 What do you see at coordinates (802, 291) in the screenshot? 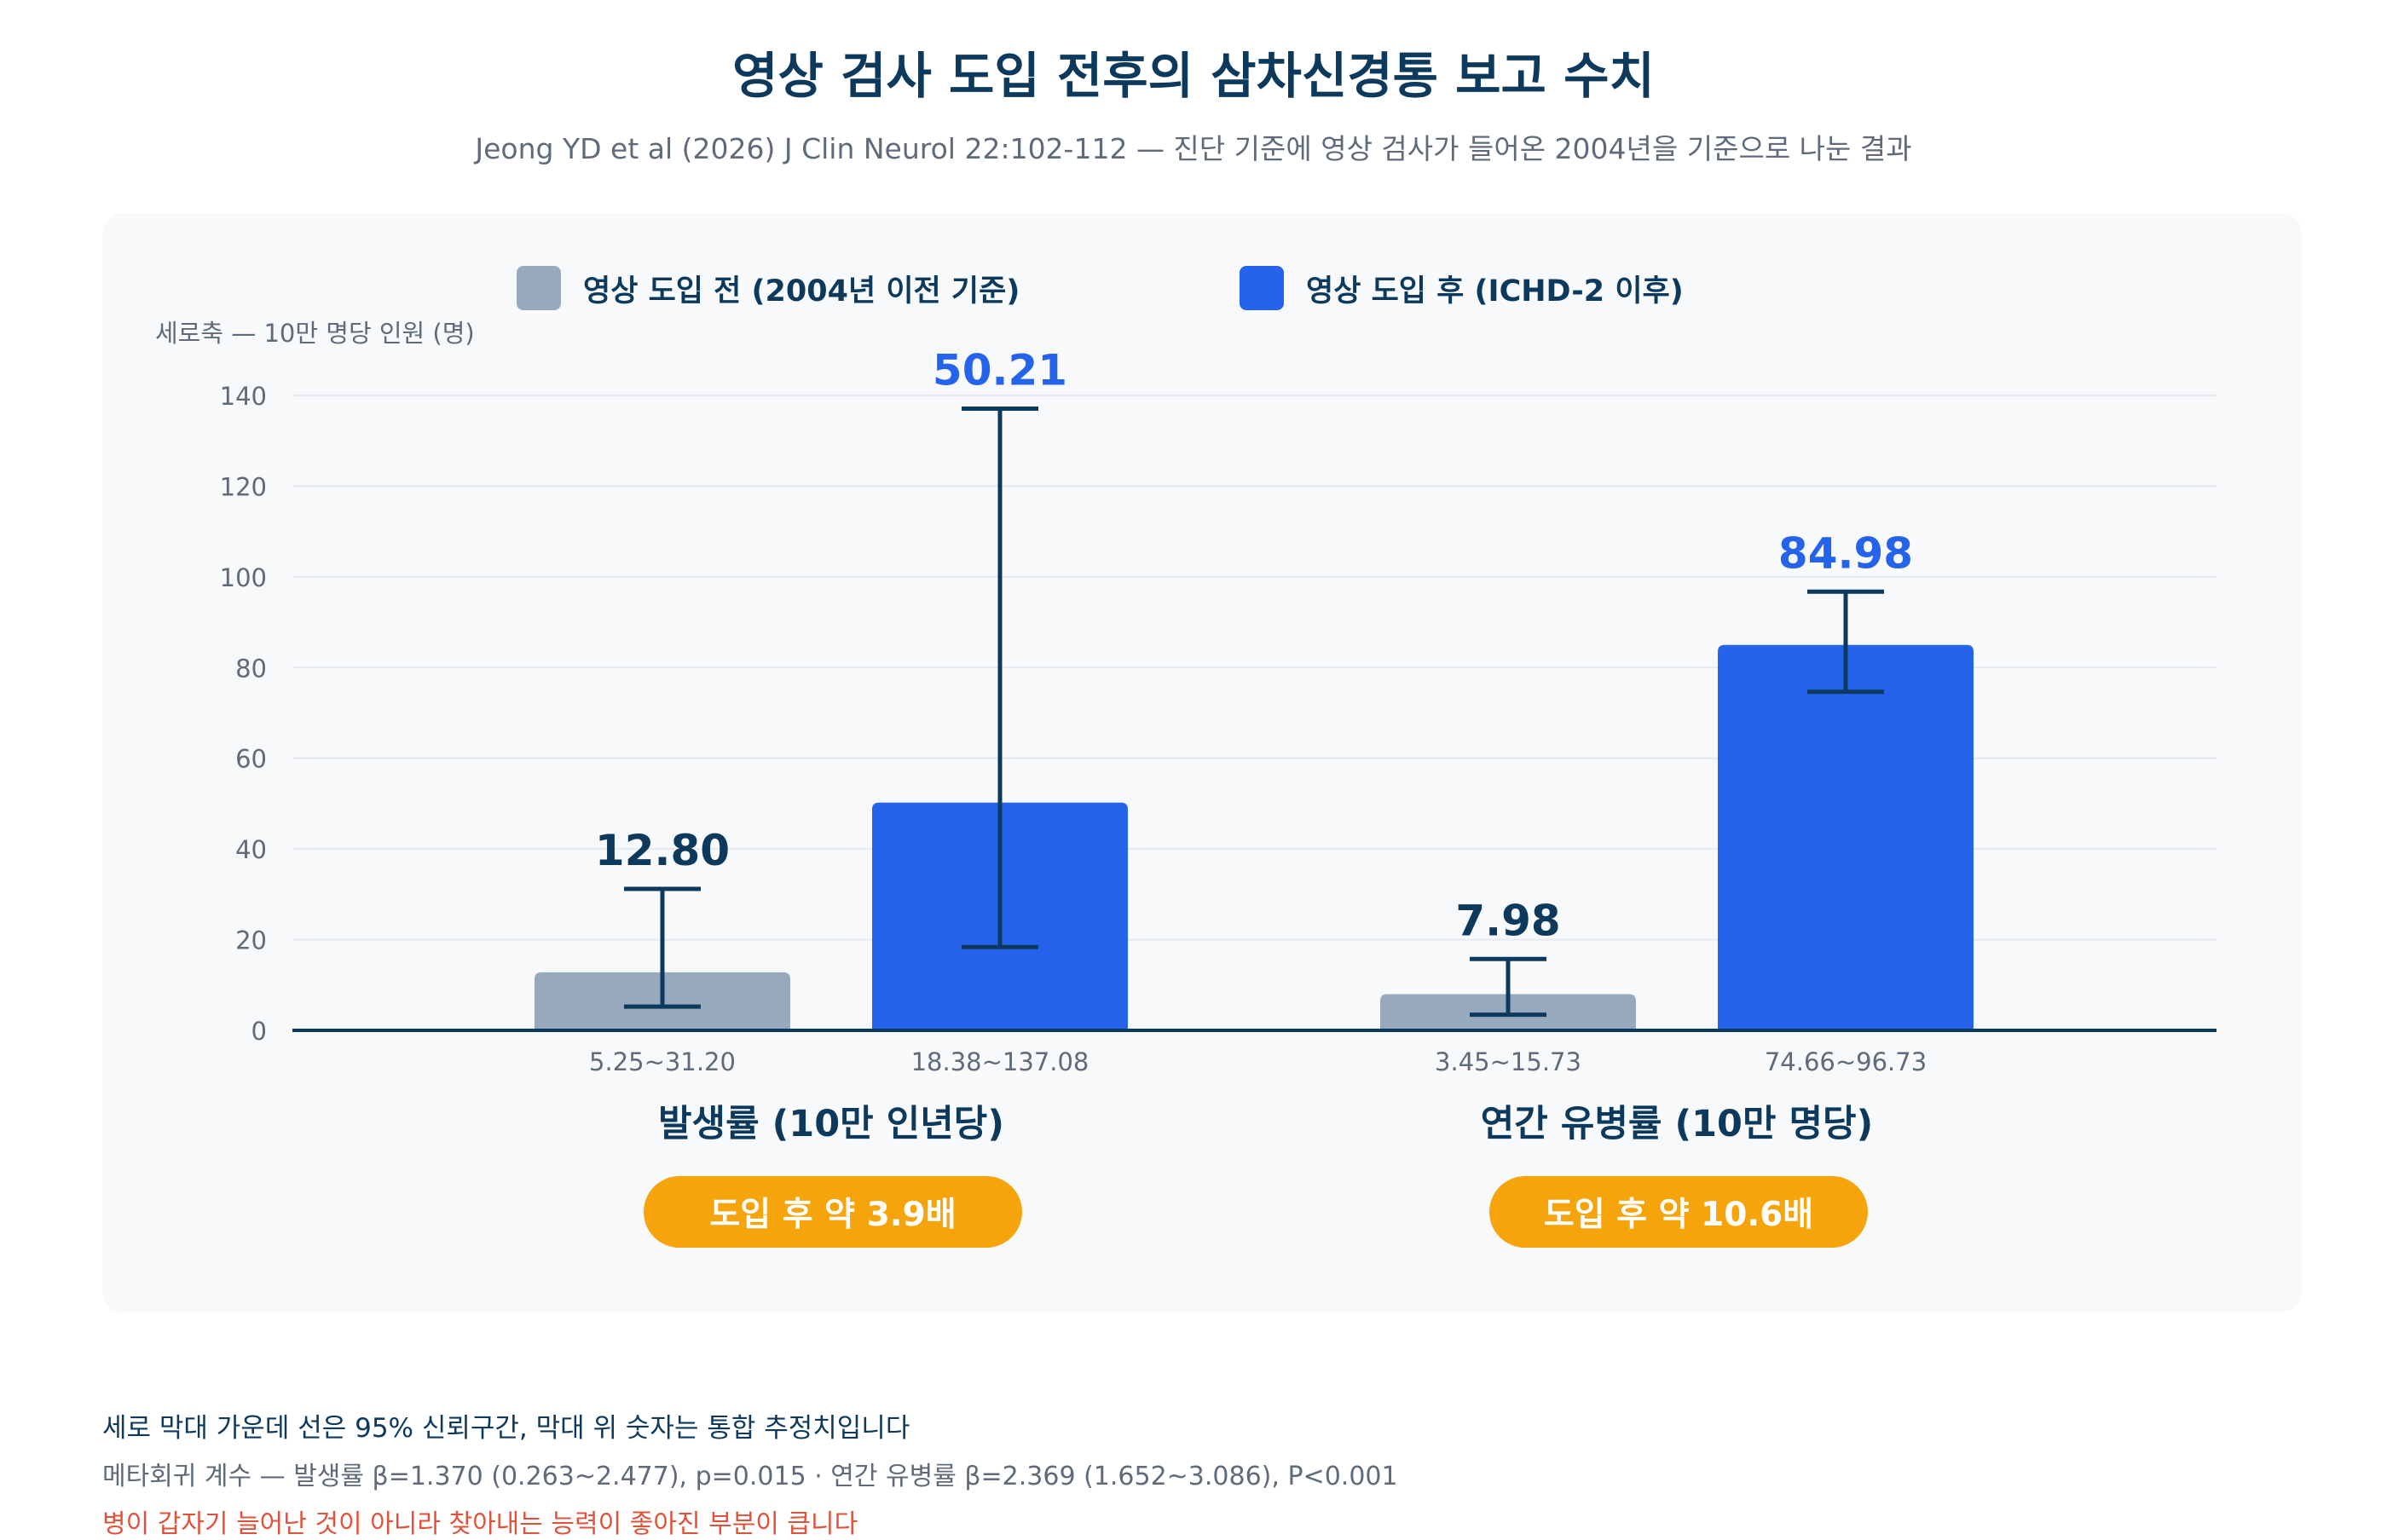
I see `legend-label-before: 영상 도입 전 (2004년 이전 기준)` at bounding box center [802, 291].